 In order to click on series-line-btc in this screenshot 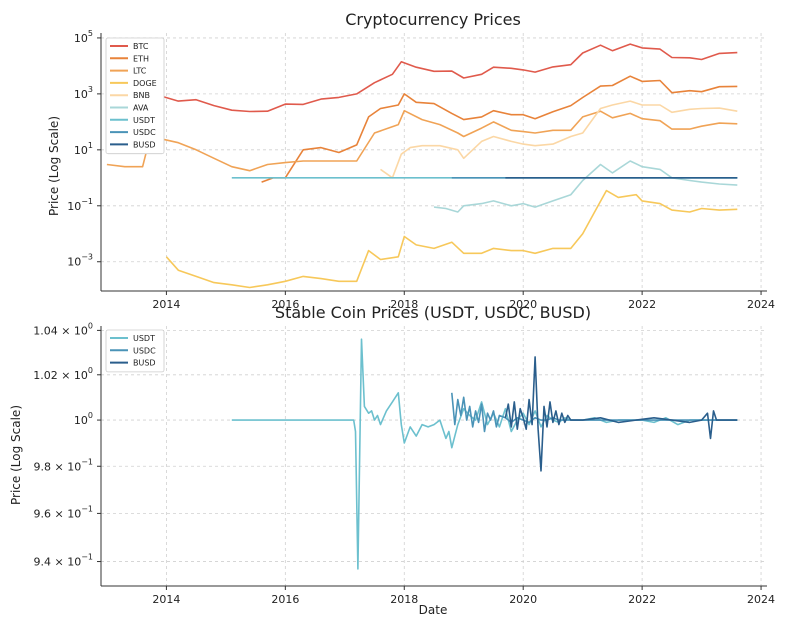, I will do `click(422, 82)`.